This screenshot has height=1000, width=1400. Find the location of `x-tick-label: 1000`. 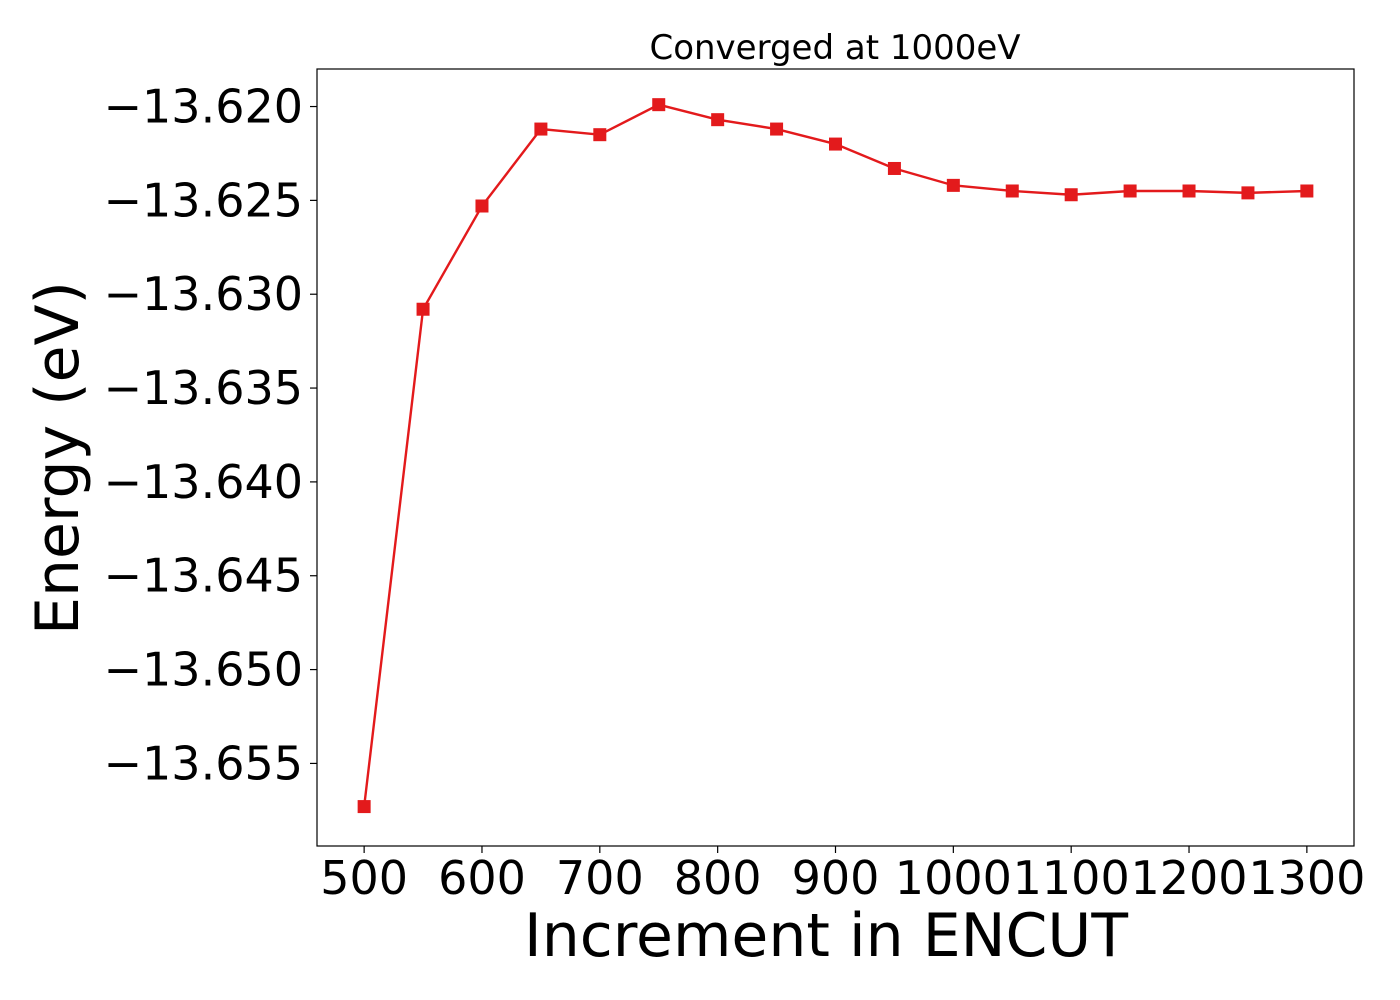

x-tick-label: 1000 is located at coordinates (953, 878).